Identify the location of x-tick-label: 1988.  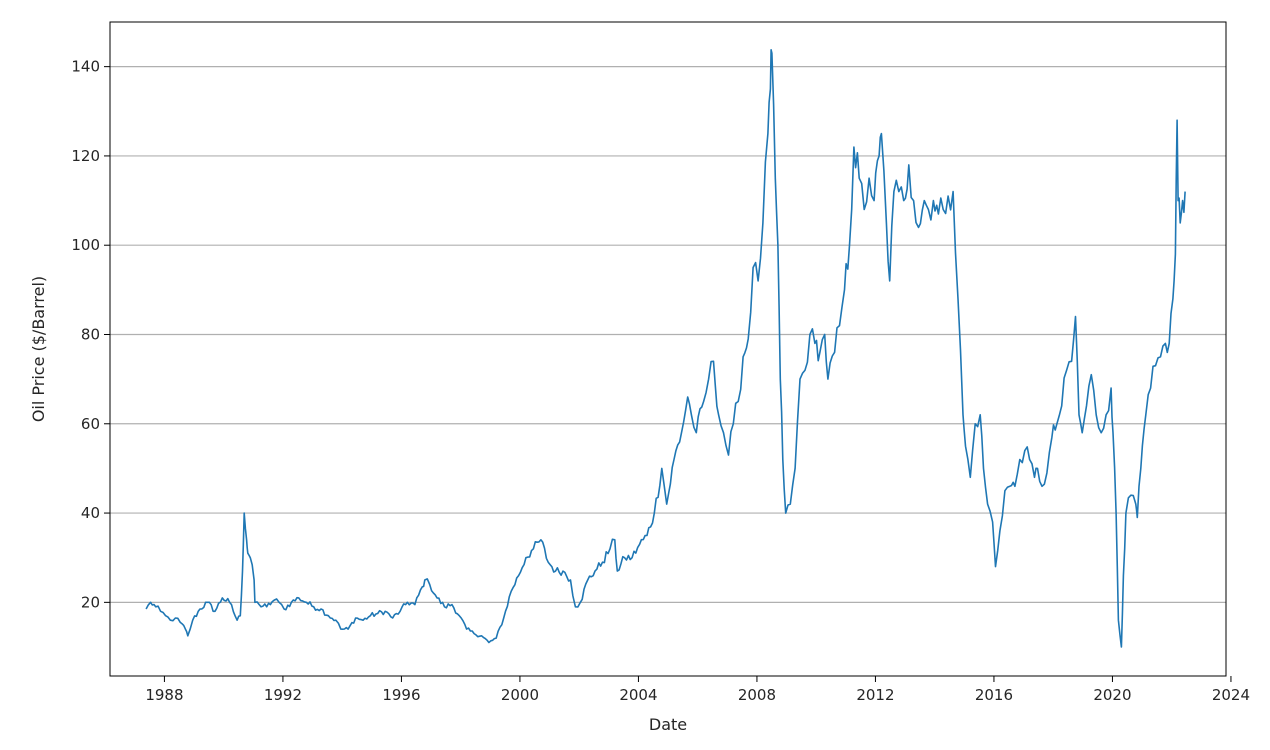
(164, 695).